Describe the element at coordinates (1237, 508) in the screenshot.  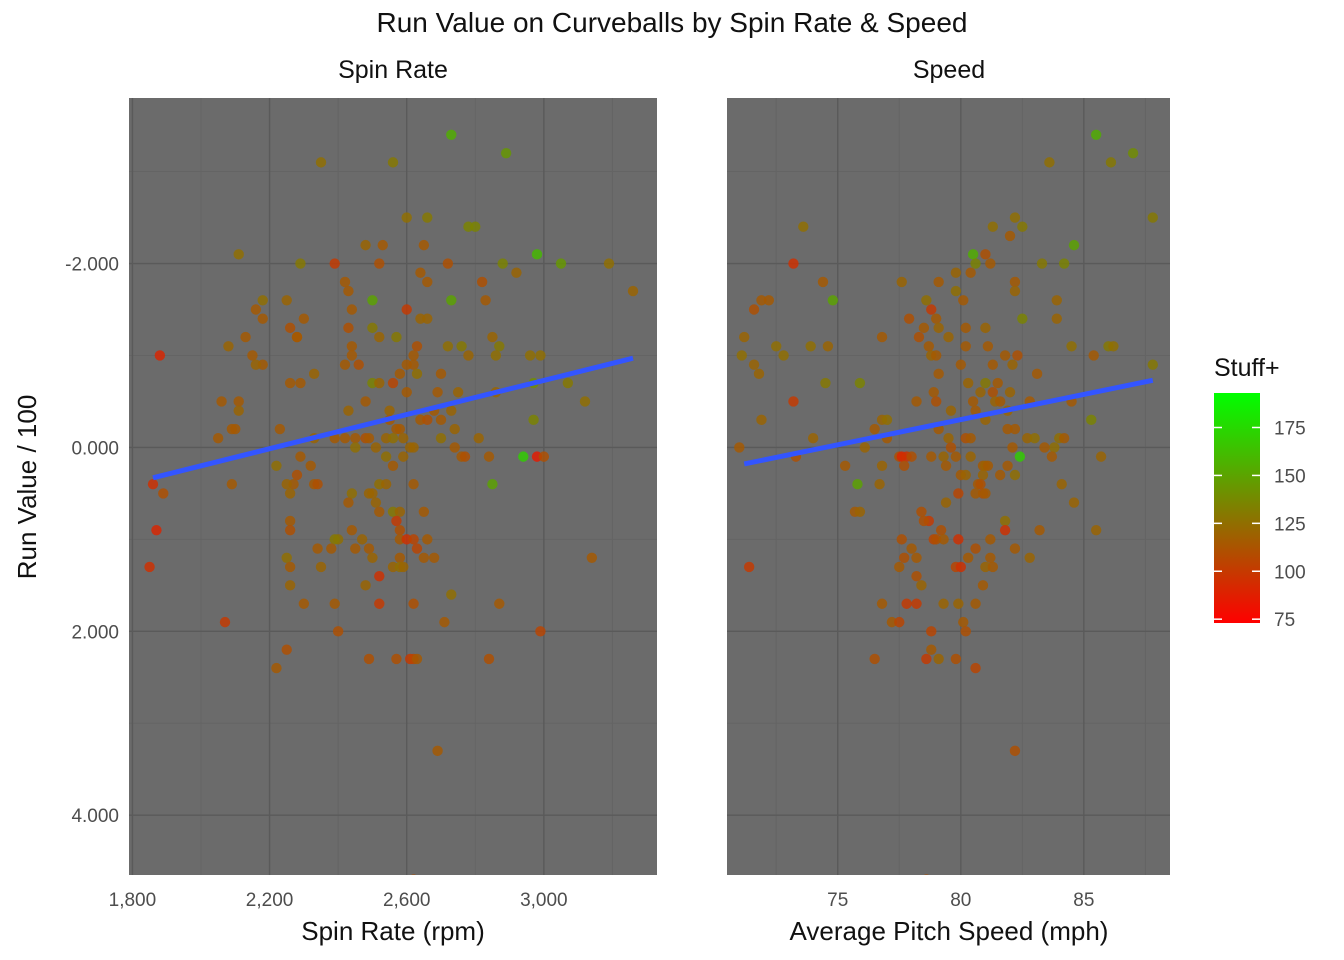
I see `legend-colorbar` at that location.